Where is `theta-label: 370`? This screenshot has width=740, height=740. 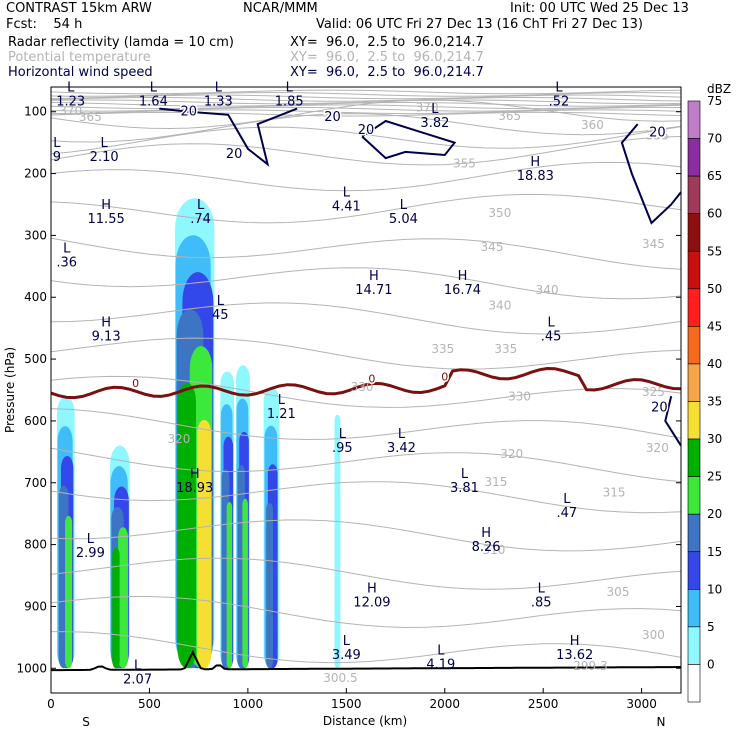
theta-label: 370 is located at coordinates (427, 108).